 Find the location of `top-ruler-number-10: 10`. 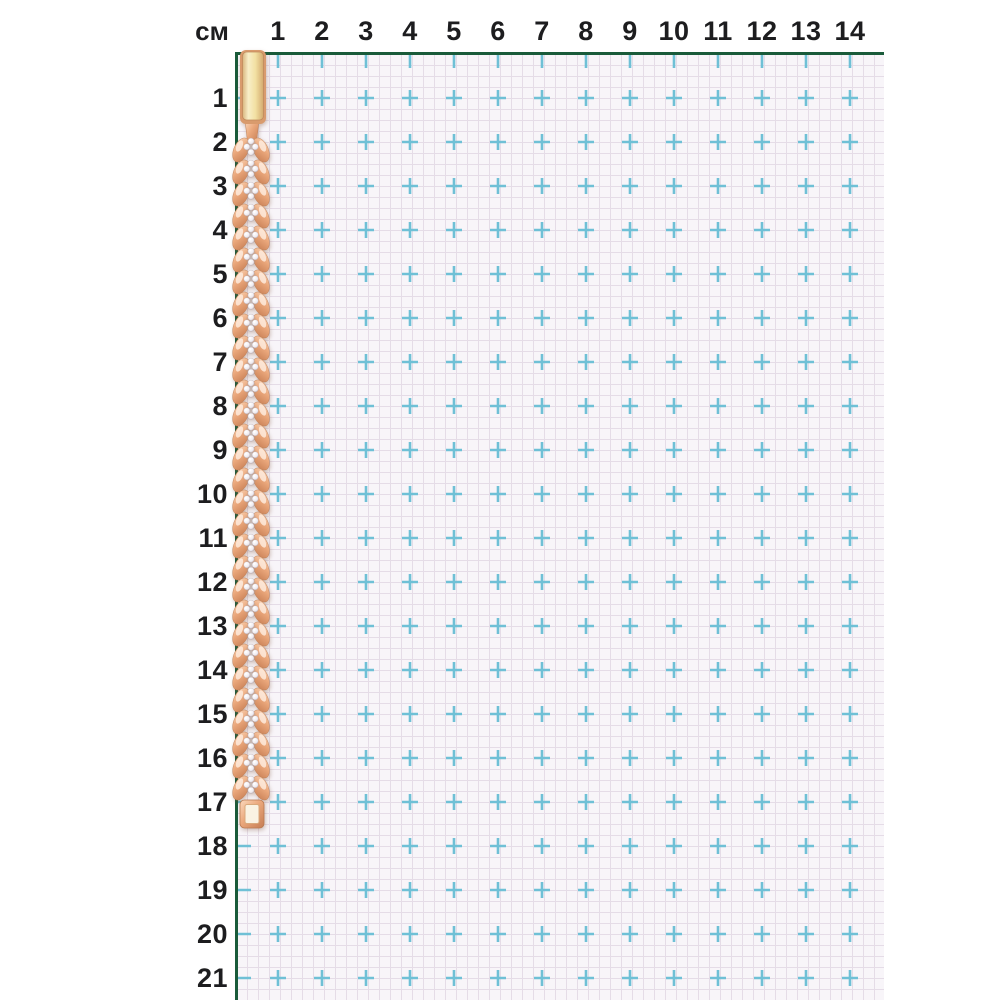

top-ruler-number-10: 10 is located at coordinates (674, 31).